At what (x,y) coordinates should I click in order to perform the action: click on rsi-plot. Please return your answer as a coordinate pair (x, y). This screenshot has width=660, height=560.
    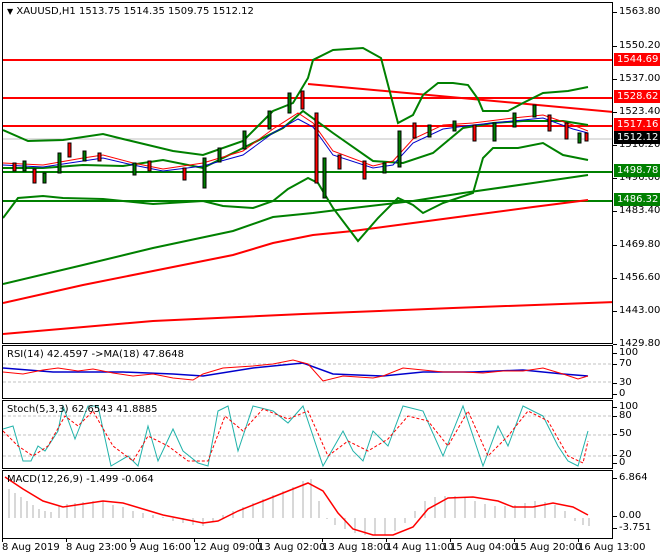
    Looking at the image, I should click on (307, 371).